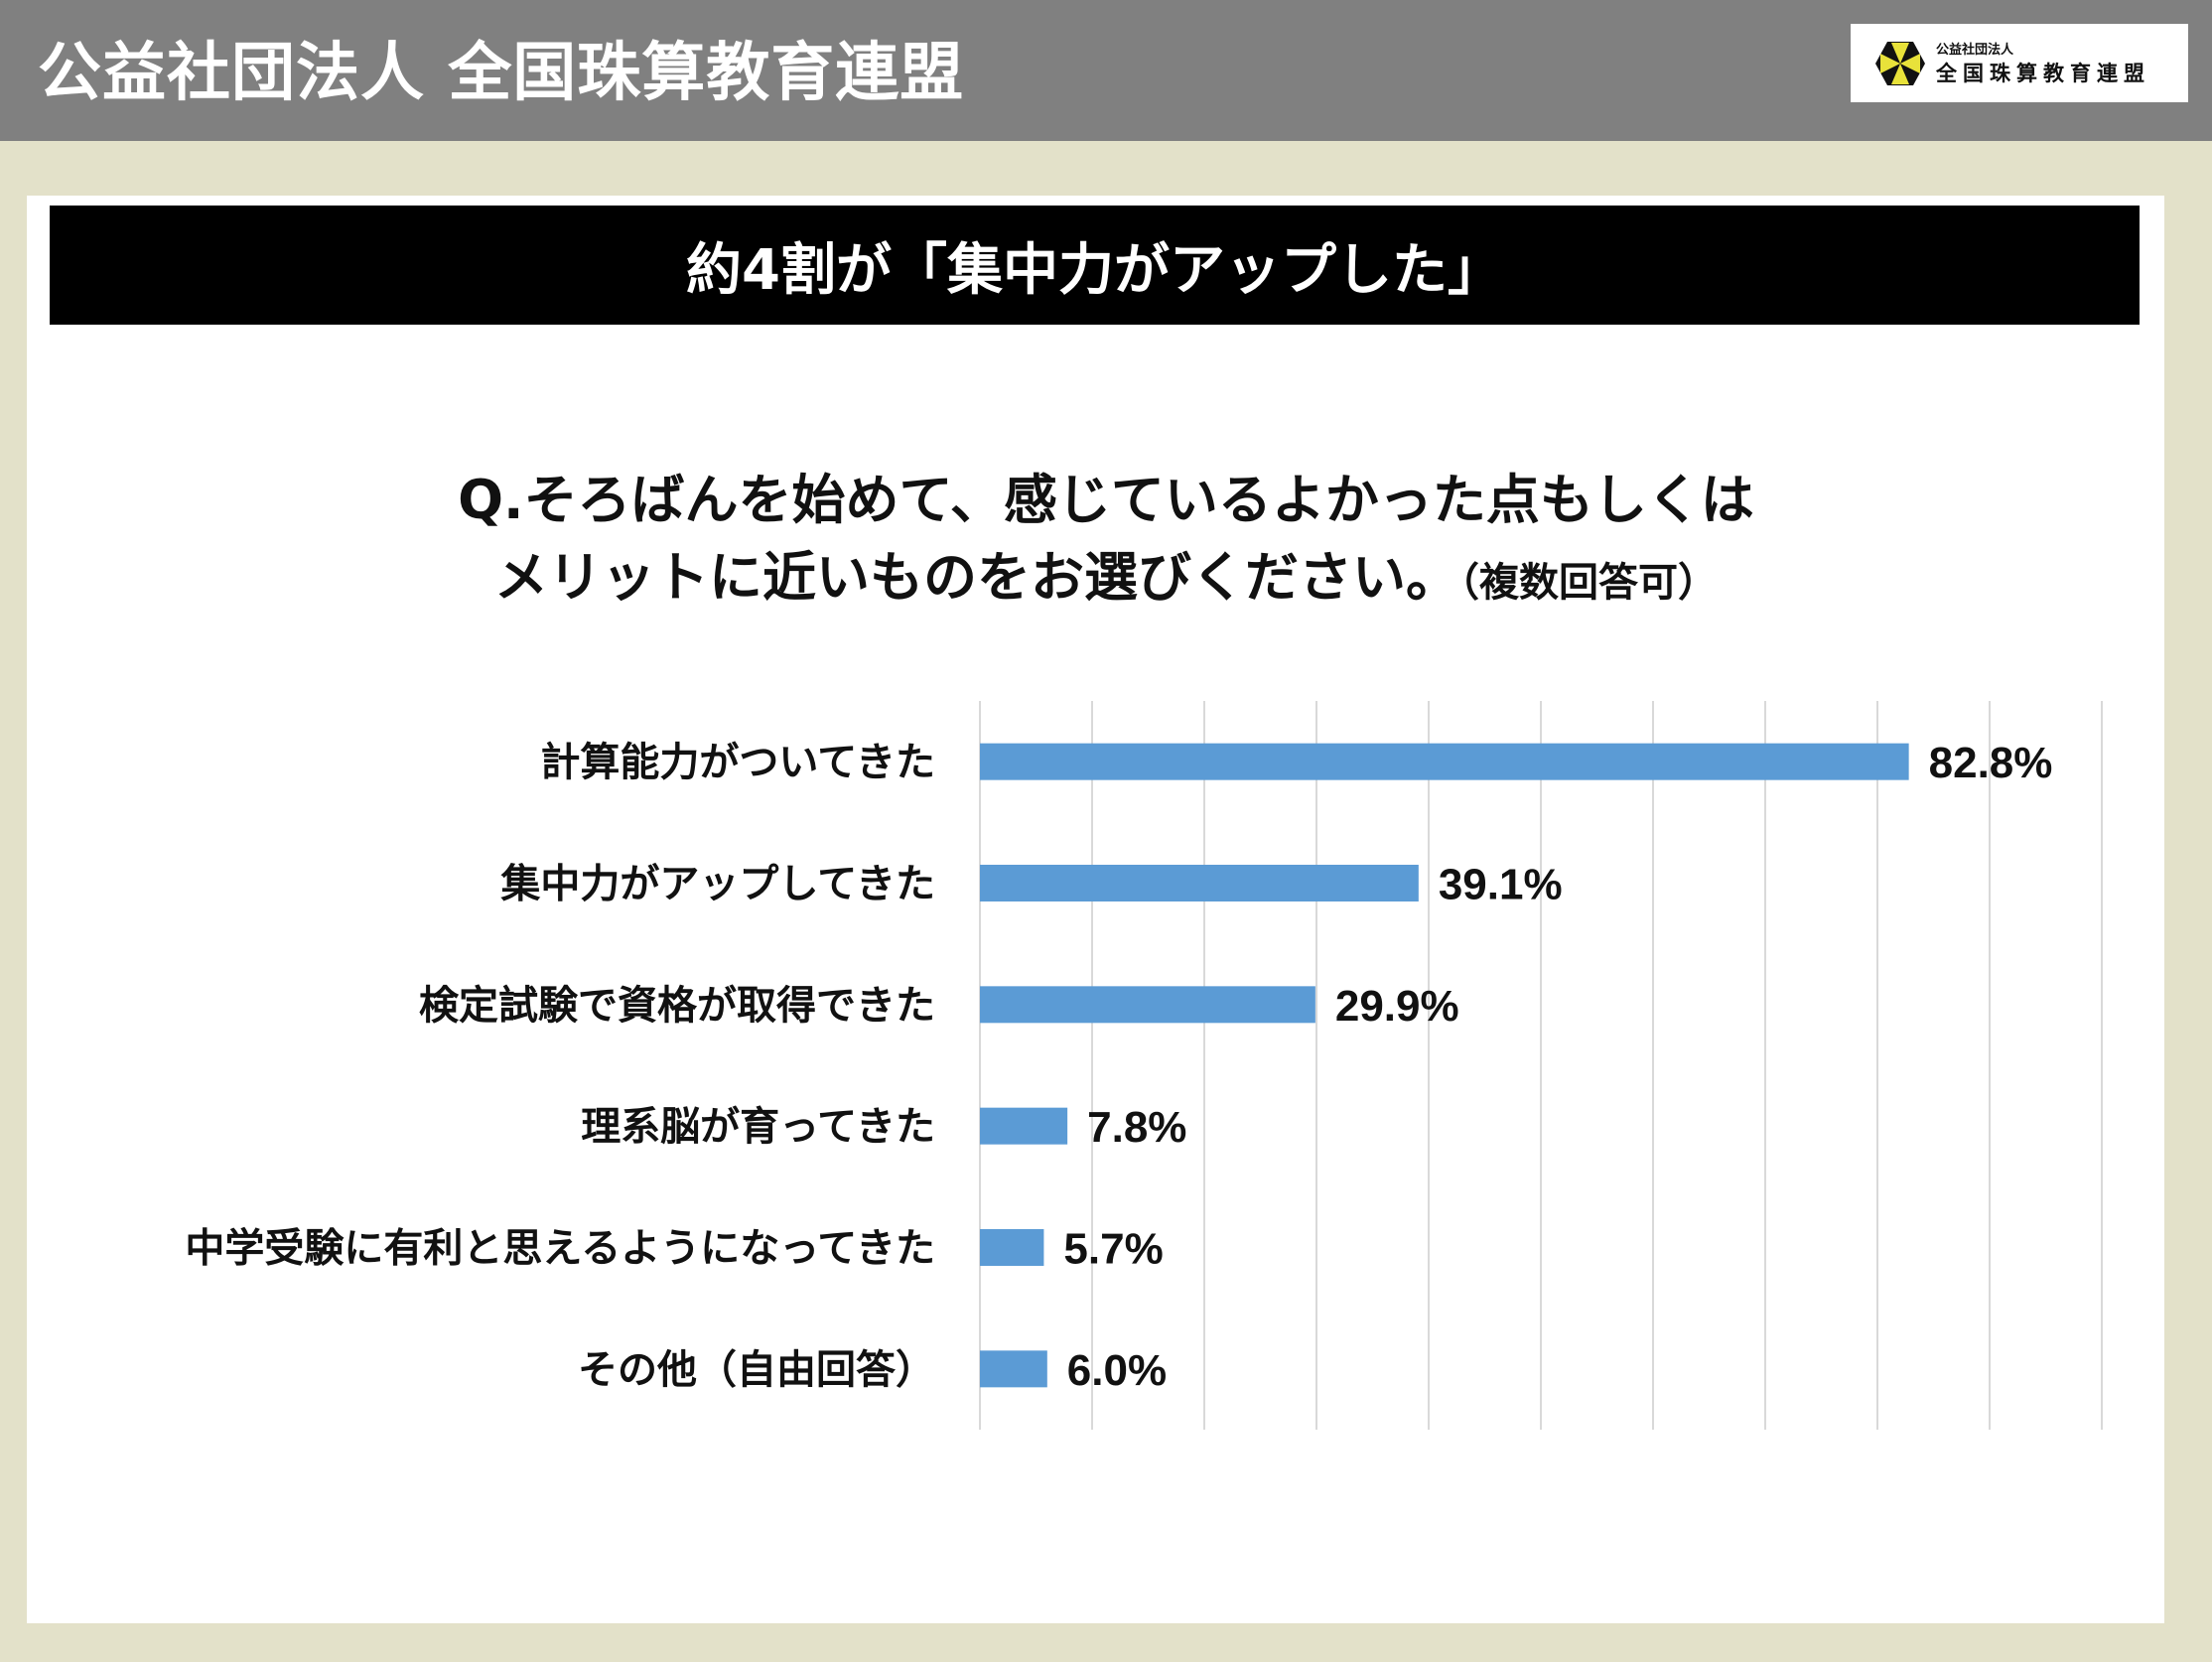 This screenshot has height=1662, width=2212. Describe the element at coordinates (1106, 500) in the screenshot. I see `question-line-1: Q.そろばんを始めて、感じているよかった点もしくは` at that location.